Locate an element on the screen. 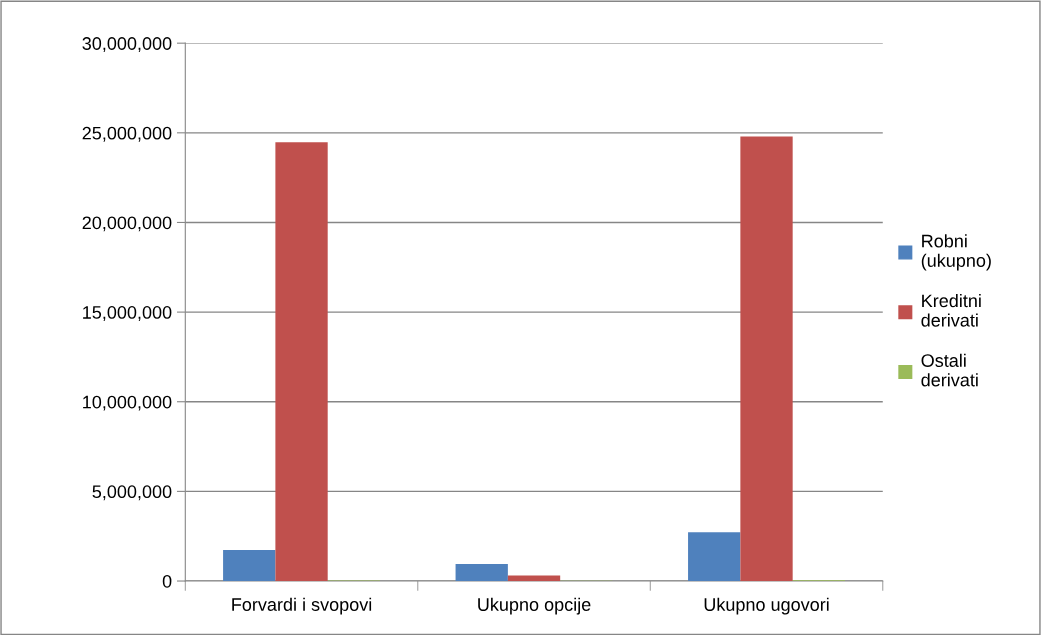  y-tick-label: 20,000,000 is located at coordinates (127, 224).